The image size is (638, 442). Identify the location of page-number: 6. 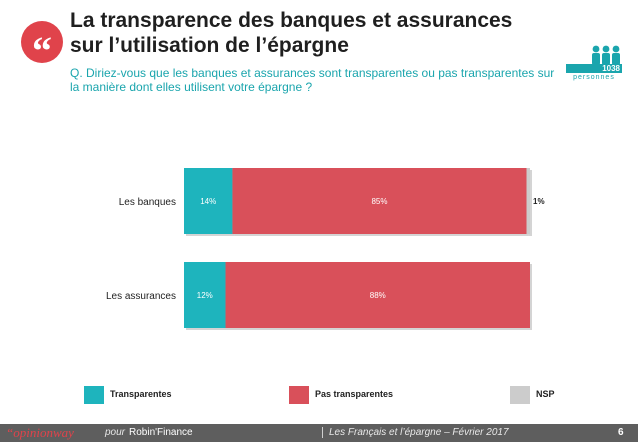
(621, 432).